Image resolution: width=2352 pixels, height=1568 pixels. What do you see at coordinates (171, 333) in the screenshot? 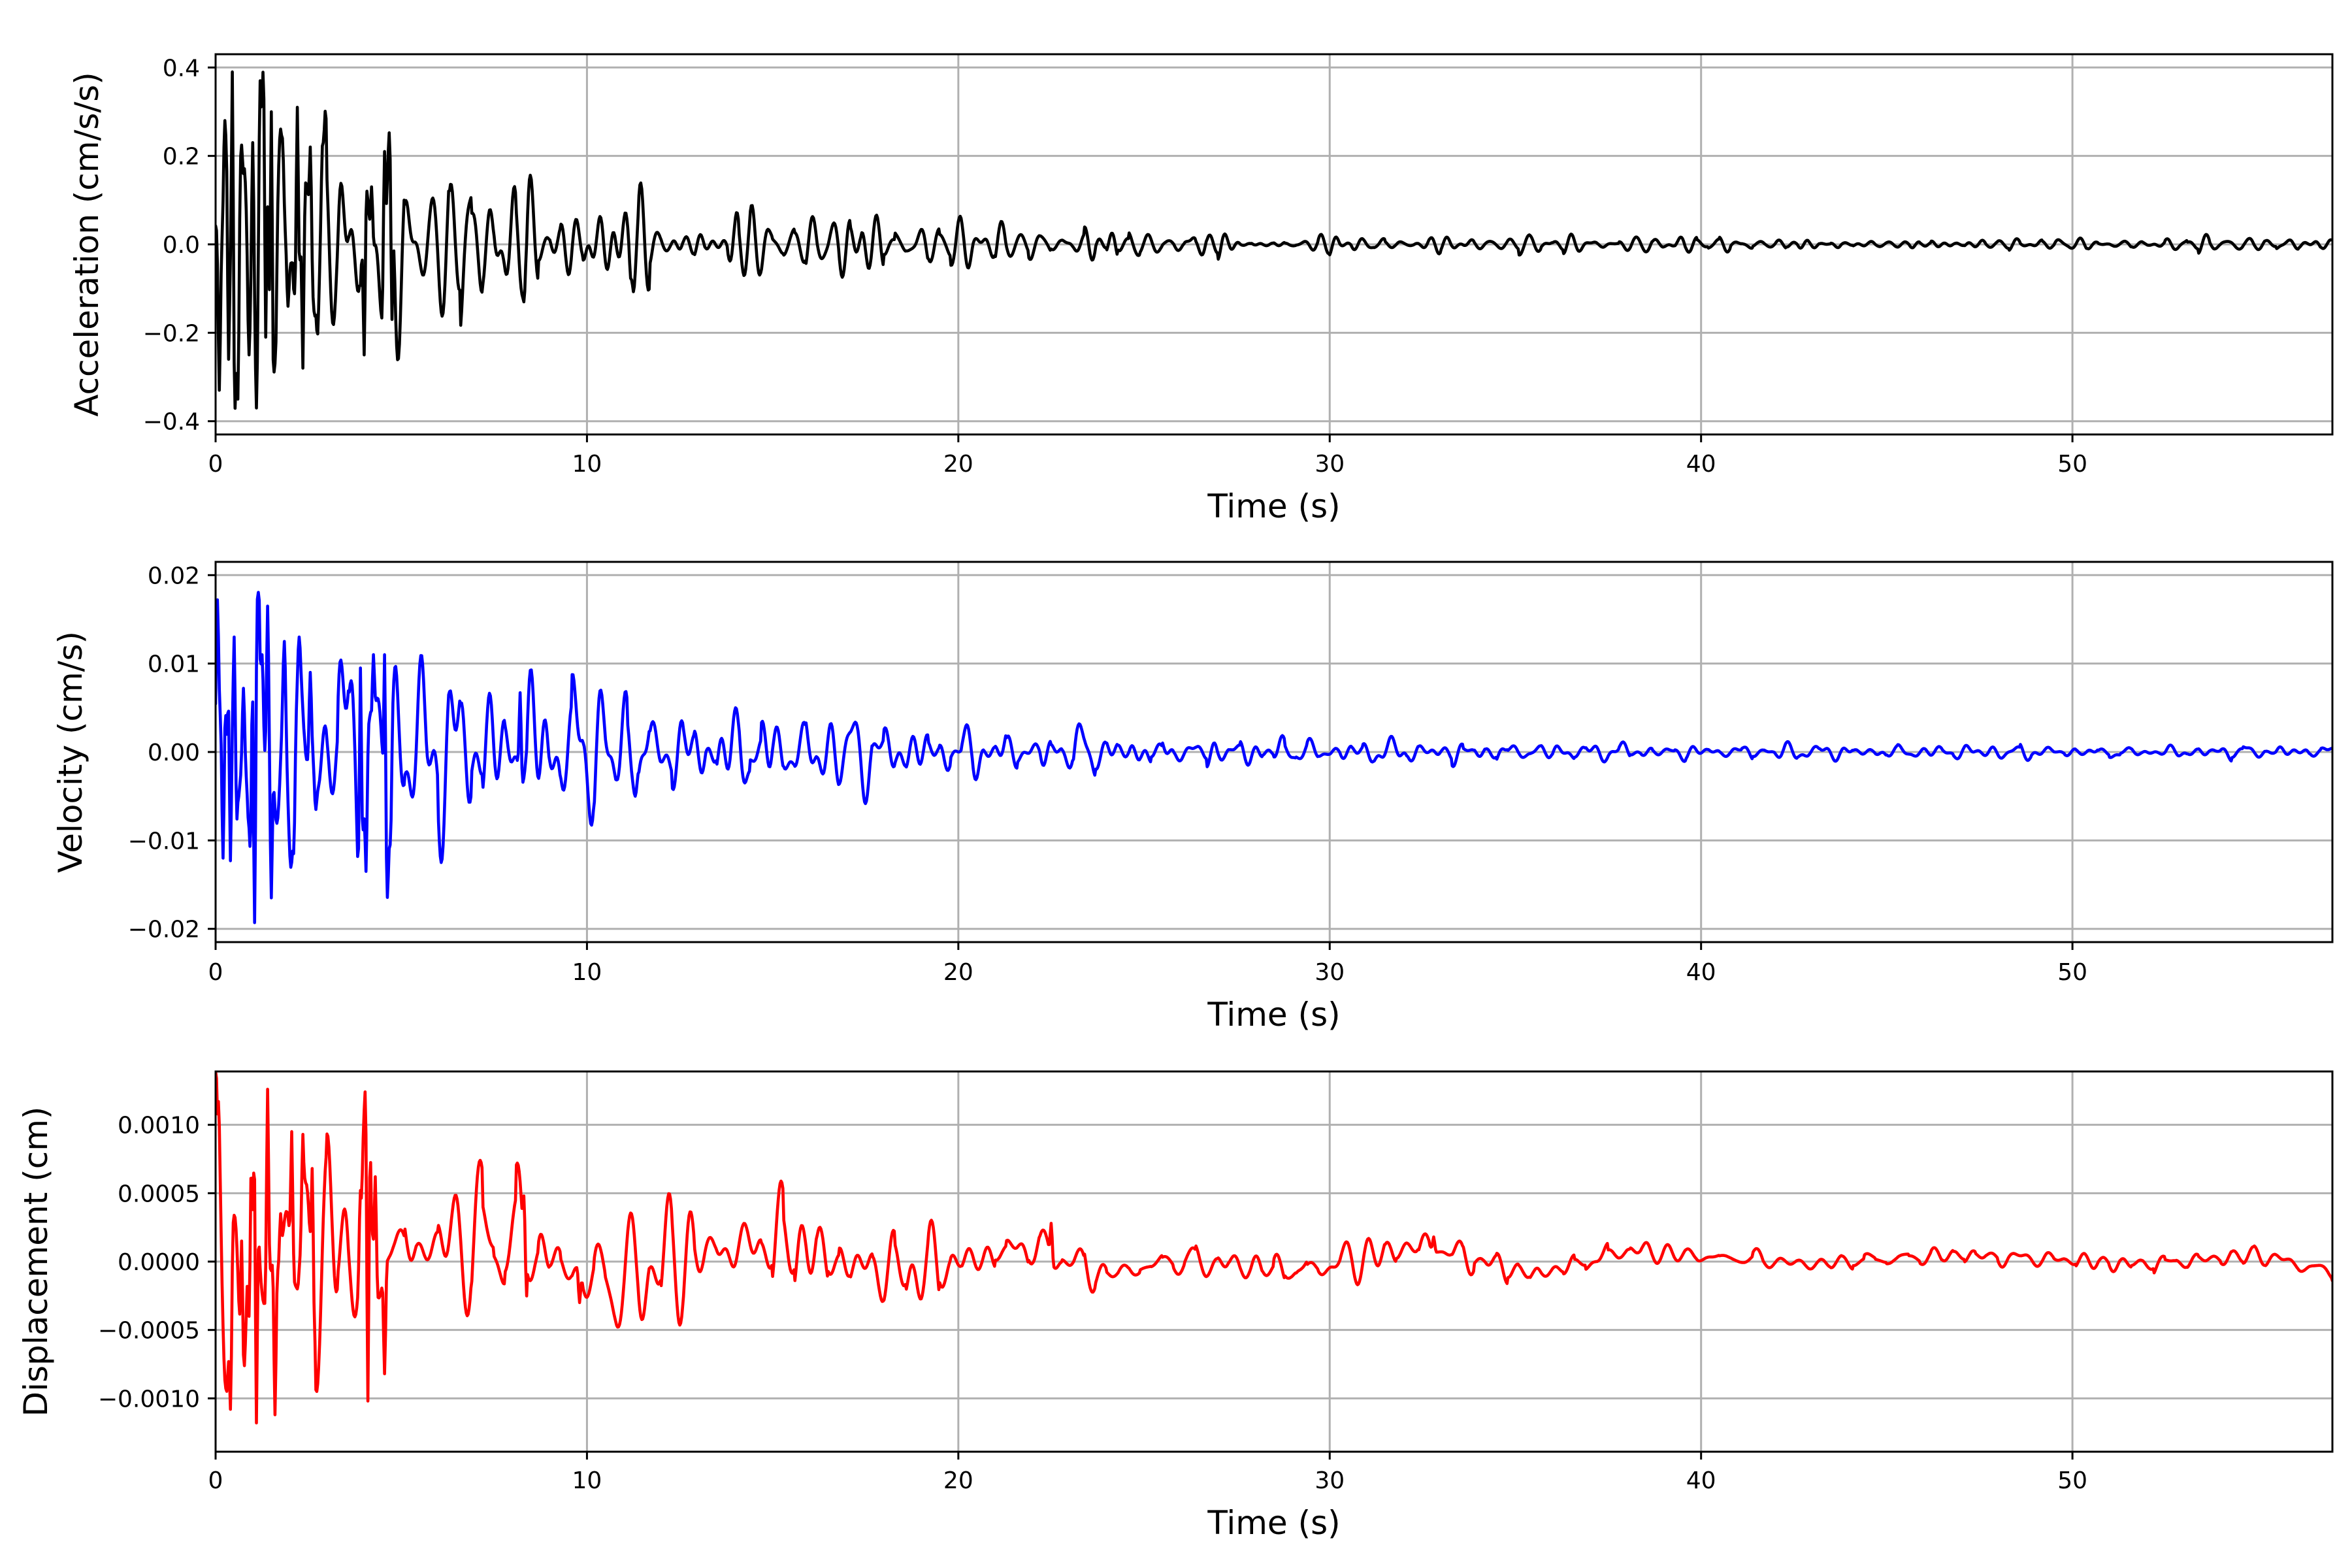
I see `y-tick-label: −0.2` at bounding box center [171, 333].